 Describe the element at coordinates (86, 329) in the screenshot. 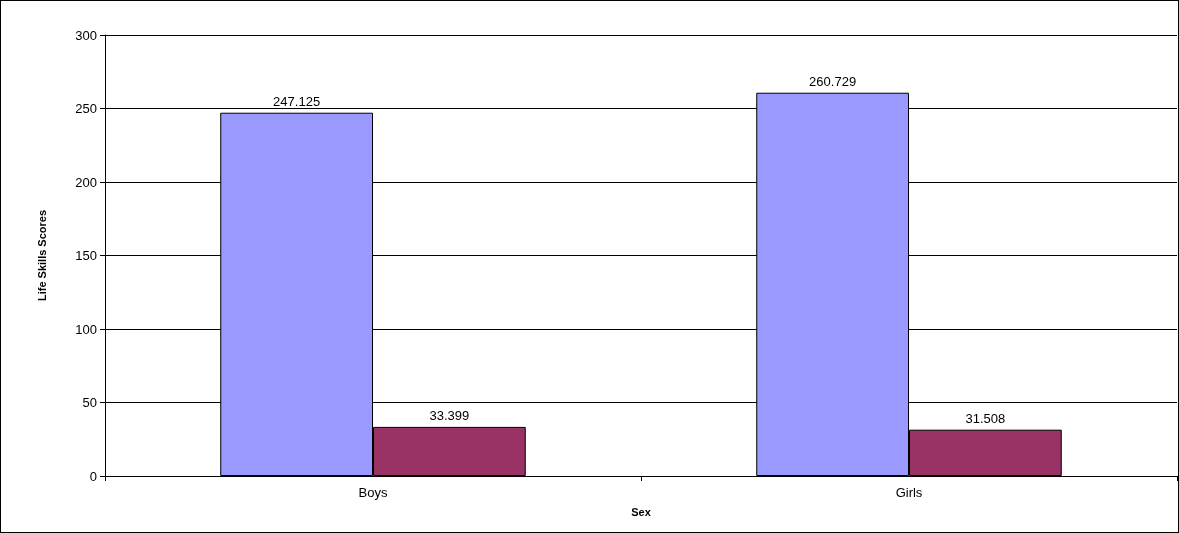

I see `y-tick-label: 100` at that location.